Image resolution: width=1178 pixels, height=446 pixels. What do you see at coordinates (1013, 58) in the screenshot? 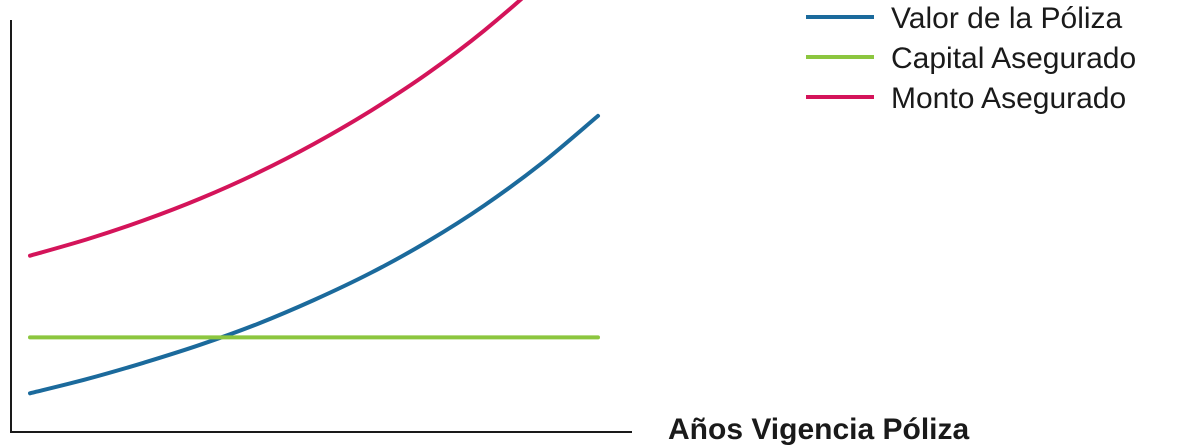
I see `legend-label: Capital Asegurado` at bounding box center [1013, 58].